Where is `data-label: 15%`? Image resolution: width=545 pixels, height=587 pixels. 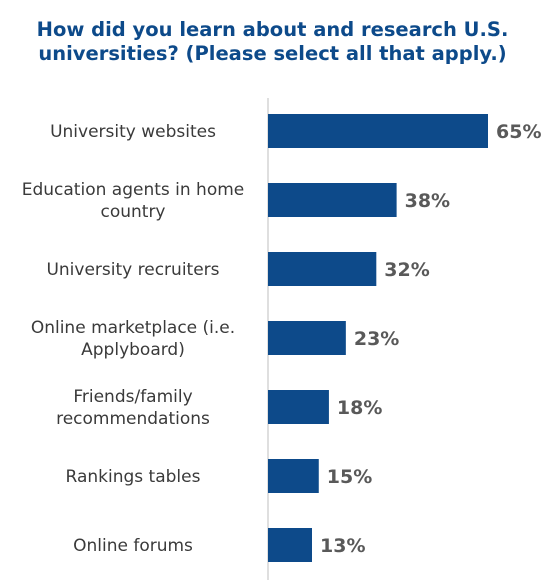
data-label: 15% is located at coordinates (349, 477).